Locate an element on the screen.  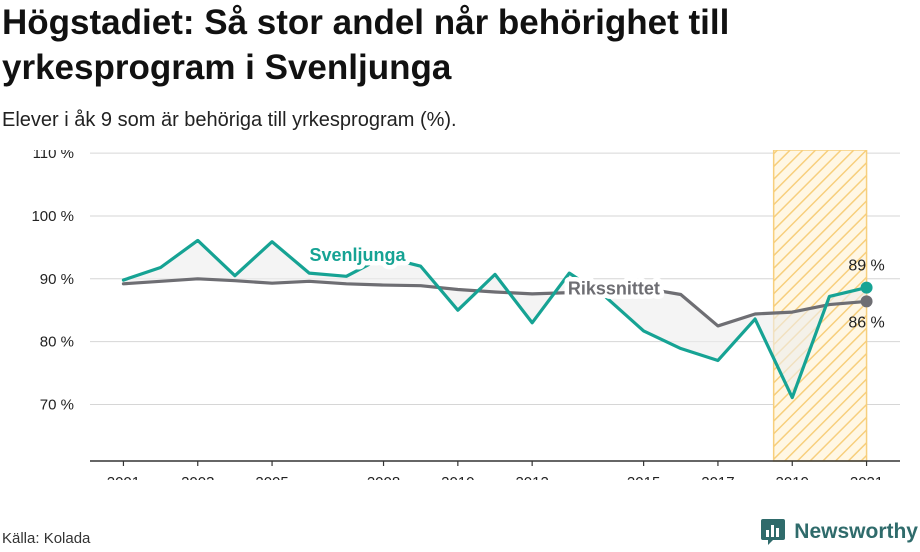
brand: Newsworthy is located at coordinates (839, 532).